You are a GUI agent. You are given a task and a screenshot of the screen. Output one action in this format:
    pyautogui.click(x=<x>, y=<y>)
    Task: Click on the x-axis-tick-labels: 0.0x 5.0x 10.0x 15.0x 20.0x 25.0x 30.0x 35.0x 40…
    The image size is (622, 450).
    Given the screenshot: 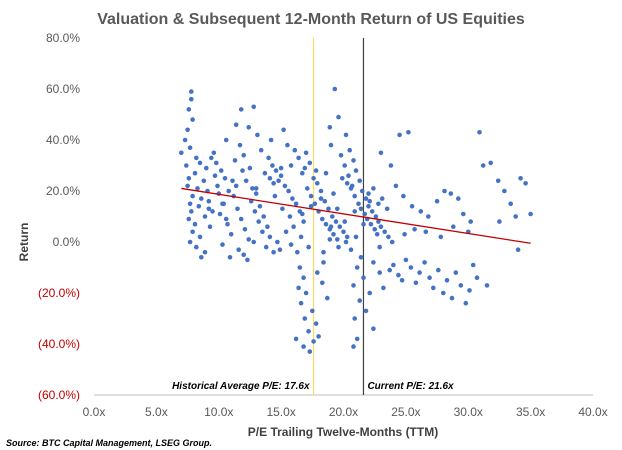 What is the action you would take?
    pyautogui.click(x=345, y=412)
    